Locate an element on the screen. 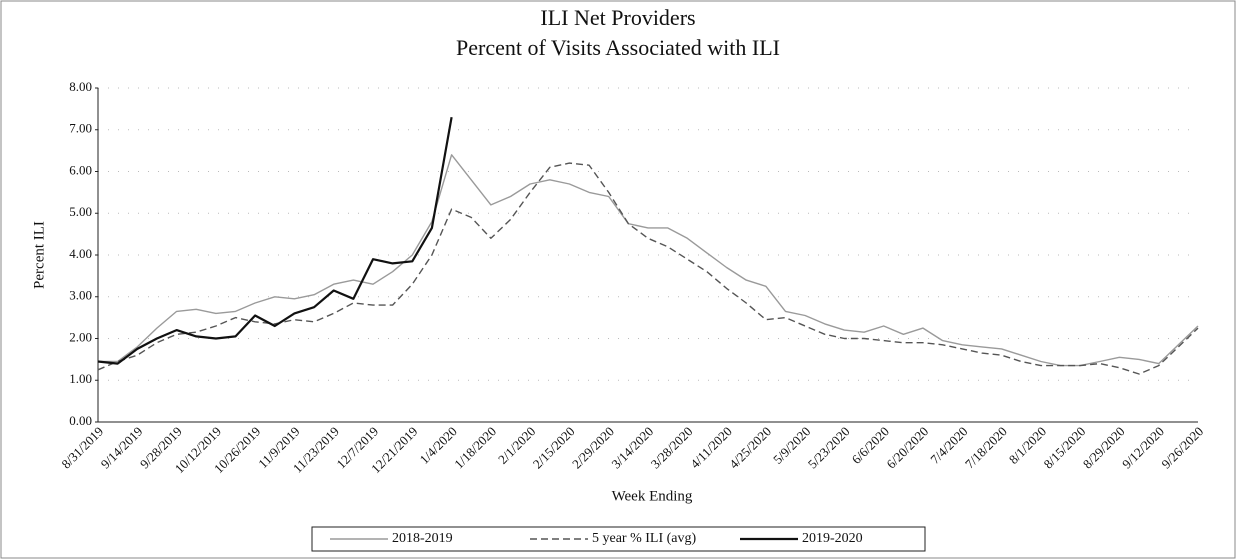 Image resolution: width=1236 pixels, height=559 pixels. y-tick-label: 8.00 is located at coordinates (80, 86).